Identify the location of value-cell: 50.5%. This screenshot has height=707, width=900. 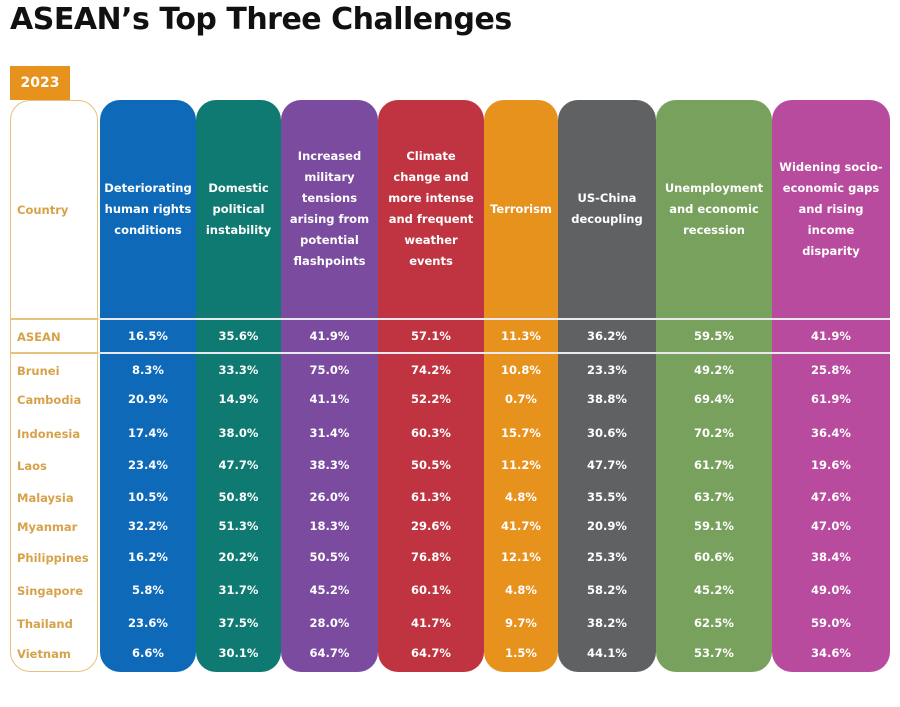
(329, 557).